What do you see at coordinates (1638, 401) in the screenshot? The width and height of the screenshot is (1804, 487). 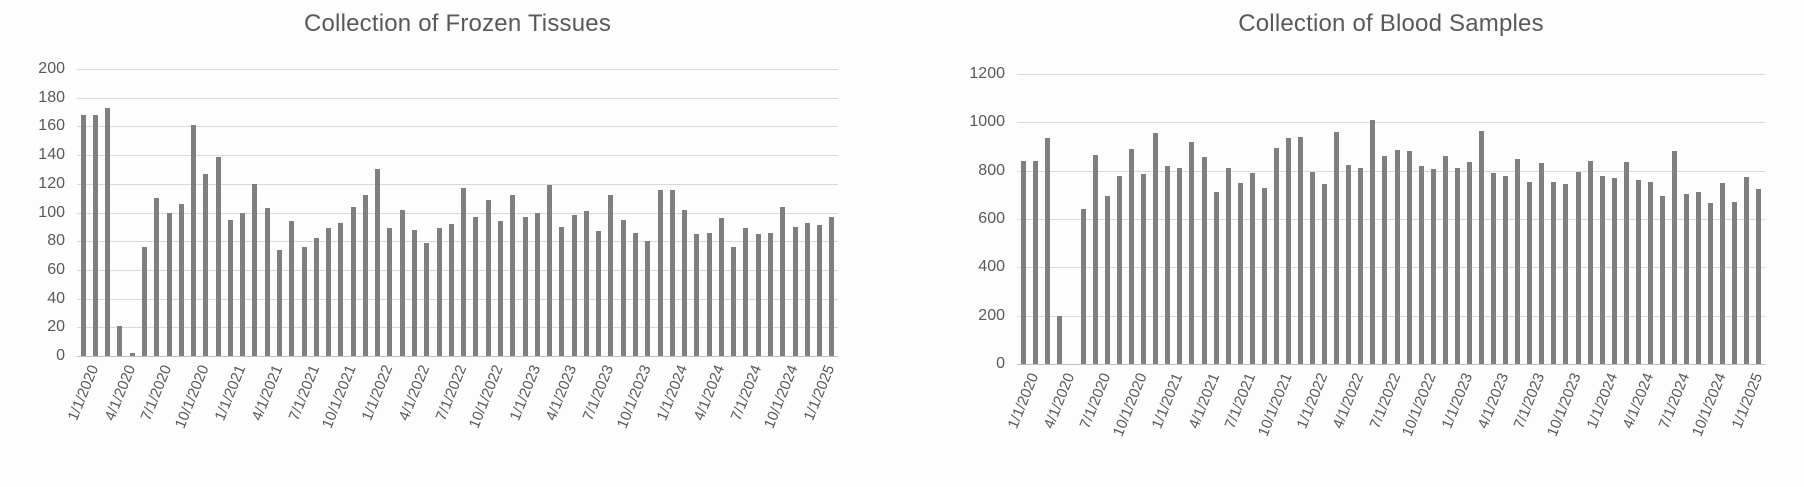 I see `x-axis-tick-label: 4/1/2024` at bounding box center [1638, 401].